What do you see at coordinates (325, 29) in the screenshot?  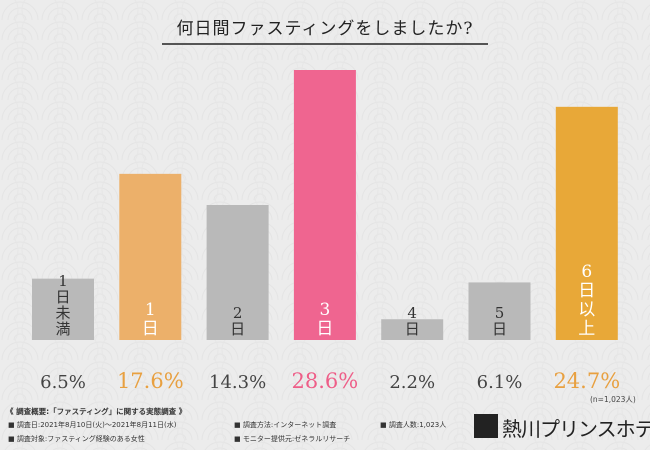 I see `chart-title: 何日間ファスティングをしましたか?` at bounding box center [325, 29].